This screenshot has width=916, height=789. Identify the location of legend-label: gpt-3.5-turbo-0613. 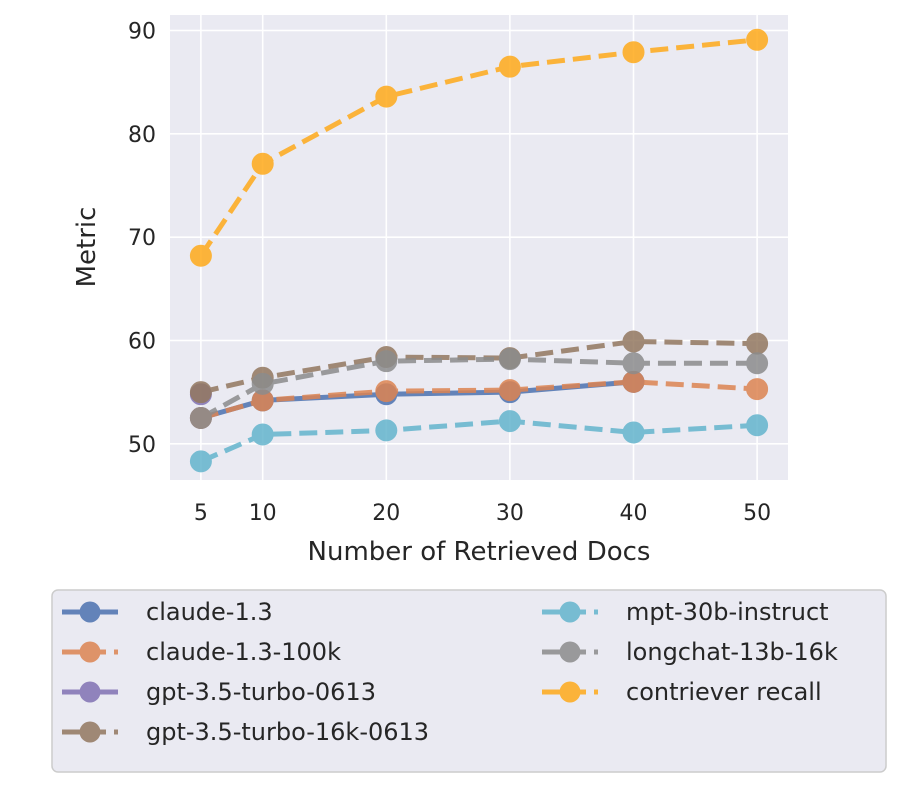
(261, 692).